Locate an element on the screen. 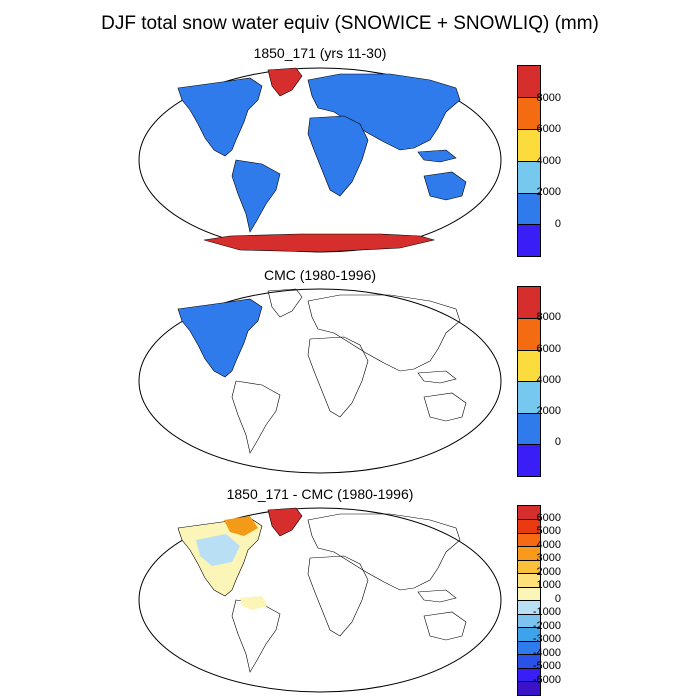 The height and width of the screenshot is (700, 700). panel-3-cb-label-5000: 5000 is located at coordinates (548, 531).